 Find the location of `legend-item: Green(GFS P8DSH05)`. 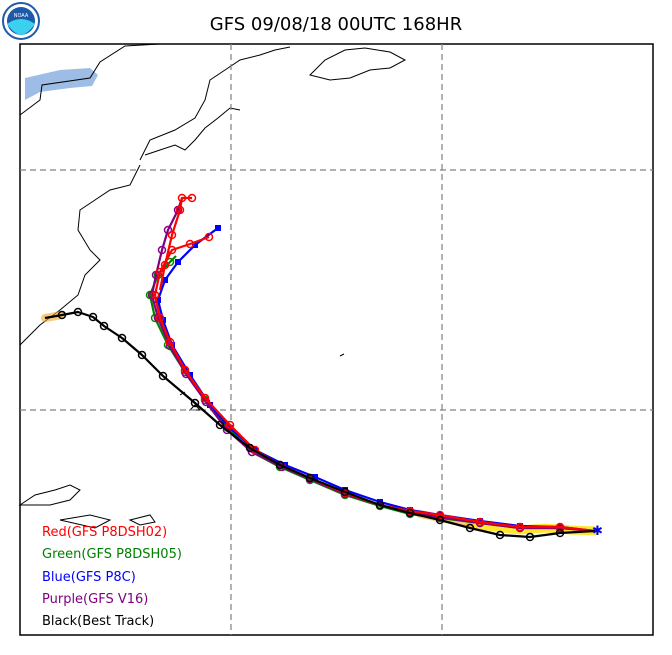

legend-item: Green(GFS P8DSH05) is located at coordinates (112, 554).